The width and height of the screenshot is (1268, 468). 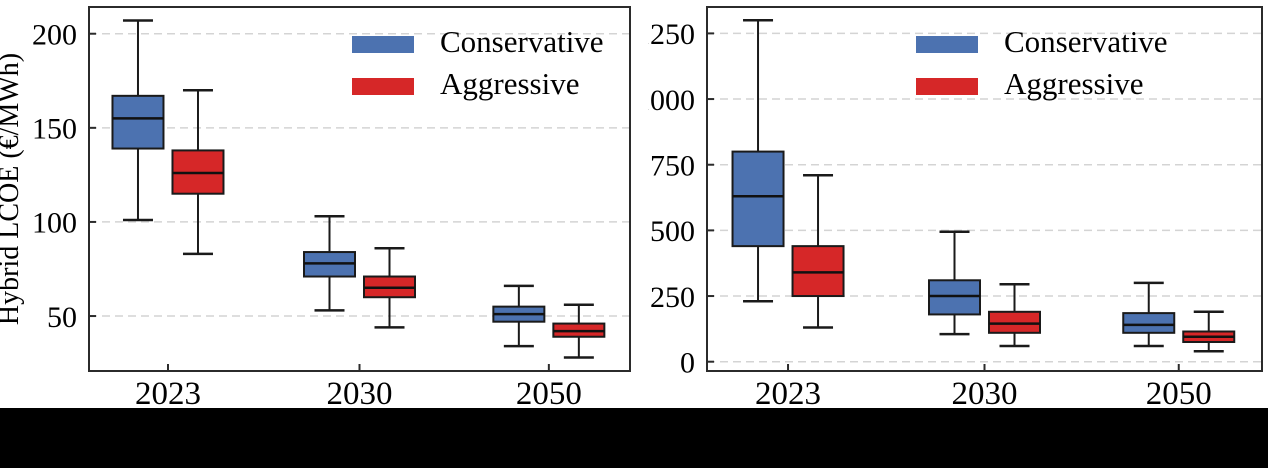 I want to click on y-tick-label: 500, so click(x=672, y=231).